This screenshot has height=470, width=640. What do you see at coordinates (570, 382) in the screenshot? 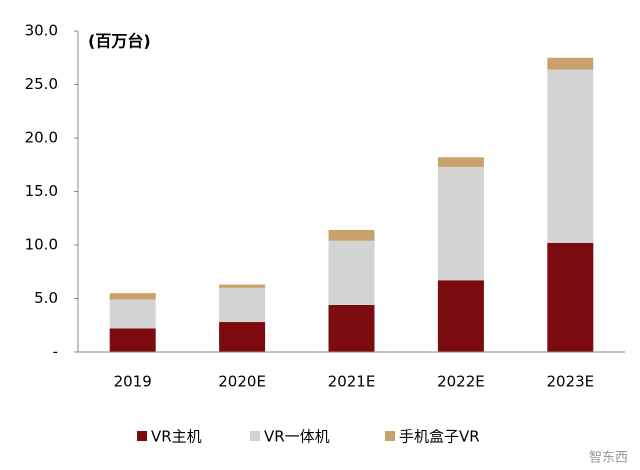
I see `x-tick-label: 2023E` at bounding box center [570, 382].